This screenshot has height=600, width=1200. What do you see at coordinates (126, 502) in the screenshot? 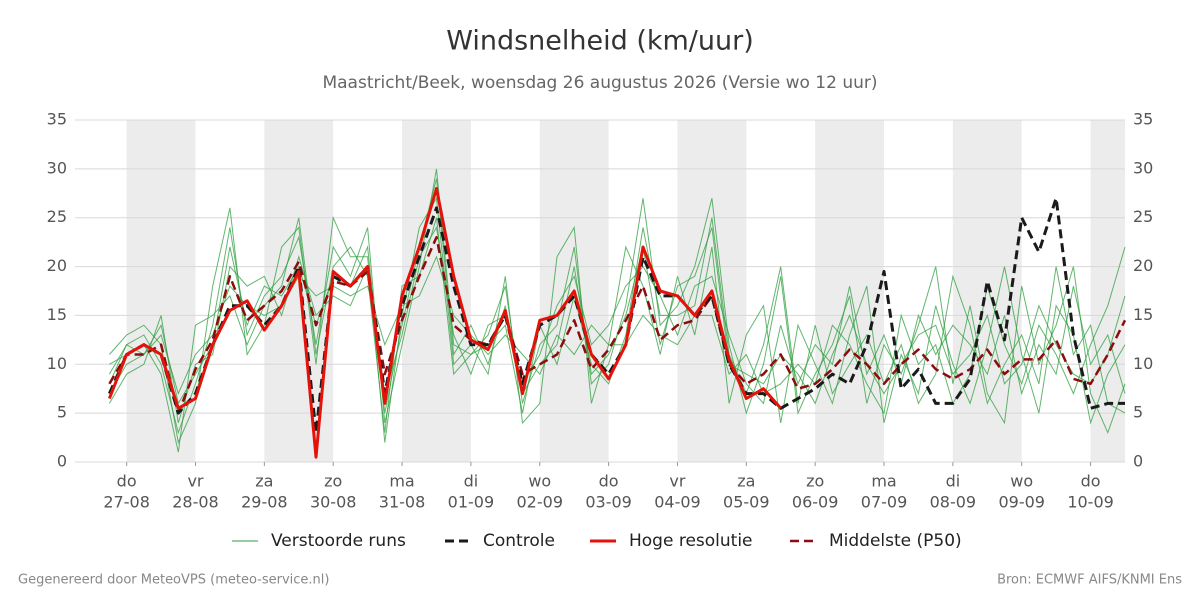
I see `x-tick-date: 27-08` at bounding box center [126, 502].